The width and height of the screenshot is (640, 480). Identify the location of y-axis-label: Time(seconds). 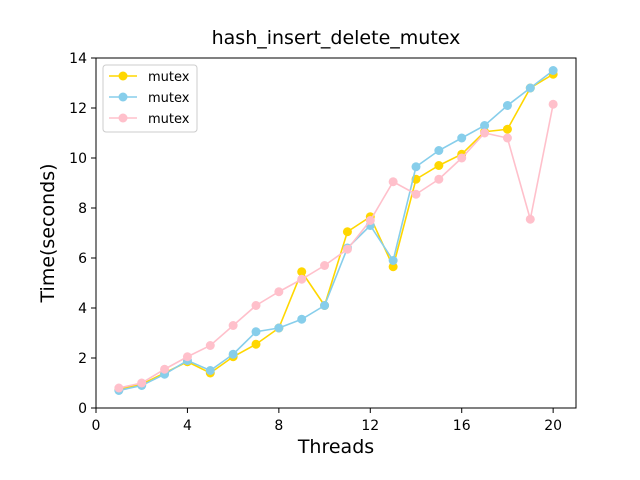
(48, 234).